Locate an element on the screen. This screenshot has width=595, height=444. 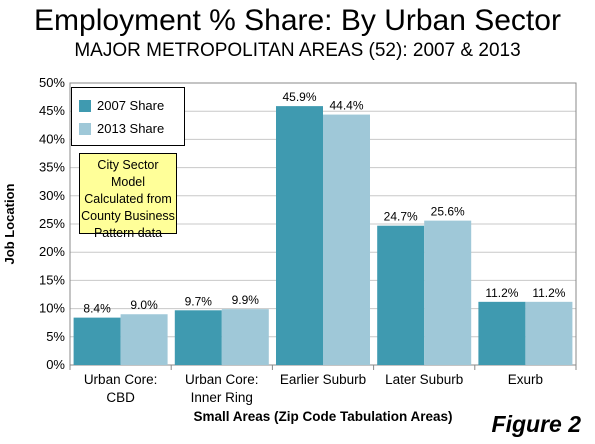
note-line: City Sector Model is located at coordinates (128, 173).